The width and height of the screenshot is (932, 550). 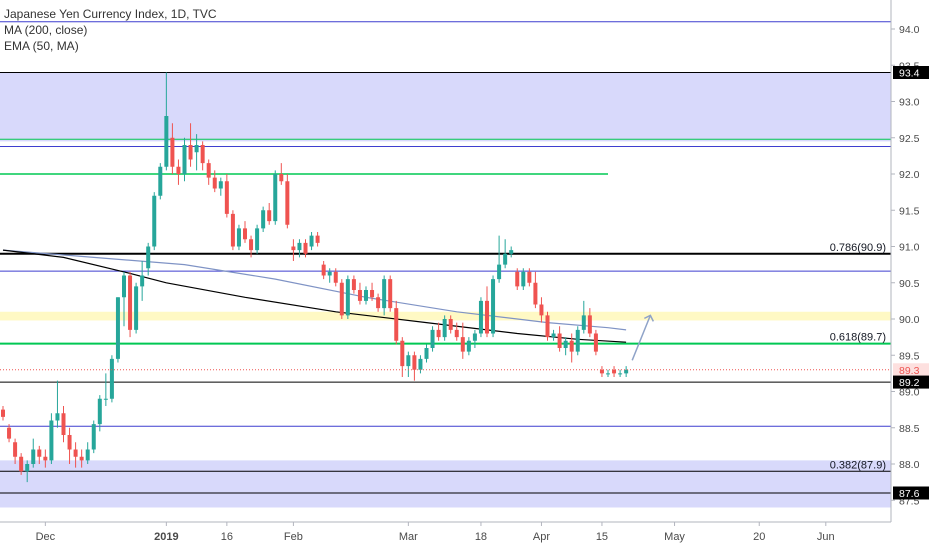 I want to click on y-tick-label: 89.0, so click(x=909, y=393).